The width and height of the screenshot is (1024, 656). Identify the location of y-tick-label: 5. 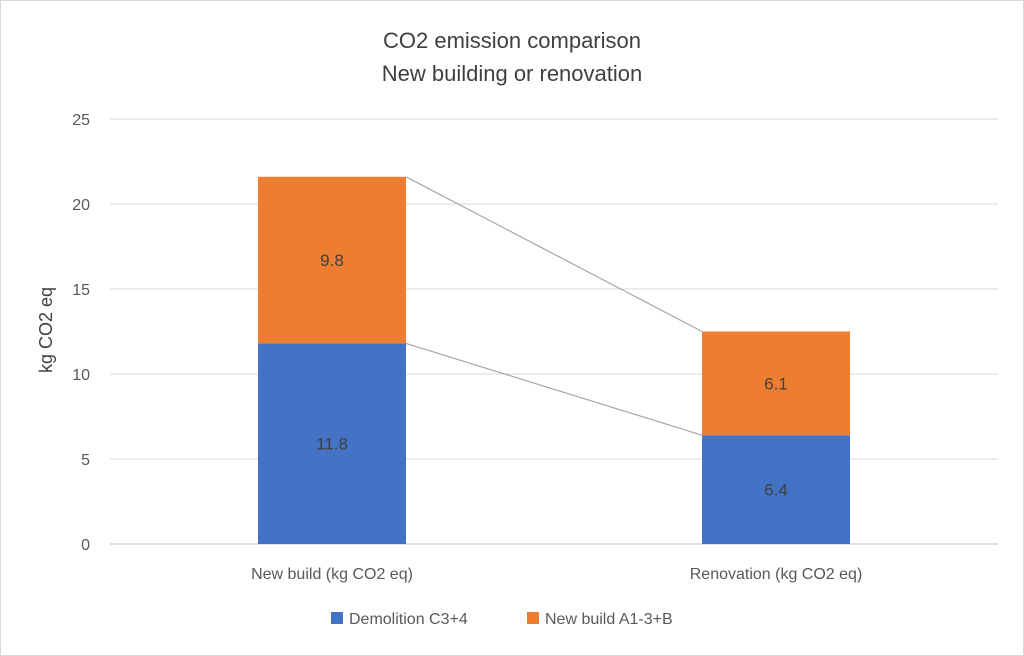
(85, 460).